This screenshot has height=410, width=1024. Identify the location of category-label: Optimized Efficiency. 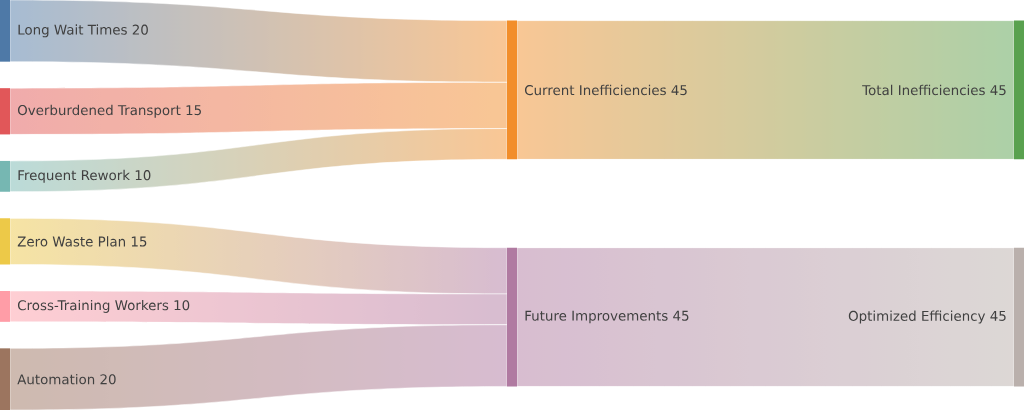
(917, 317).